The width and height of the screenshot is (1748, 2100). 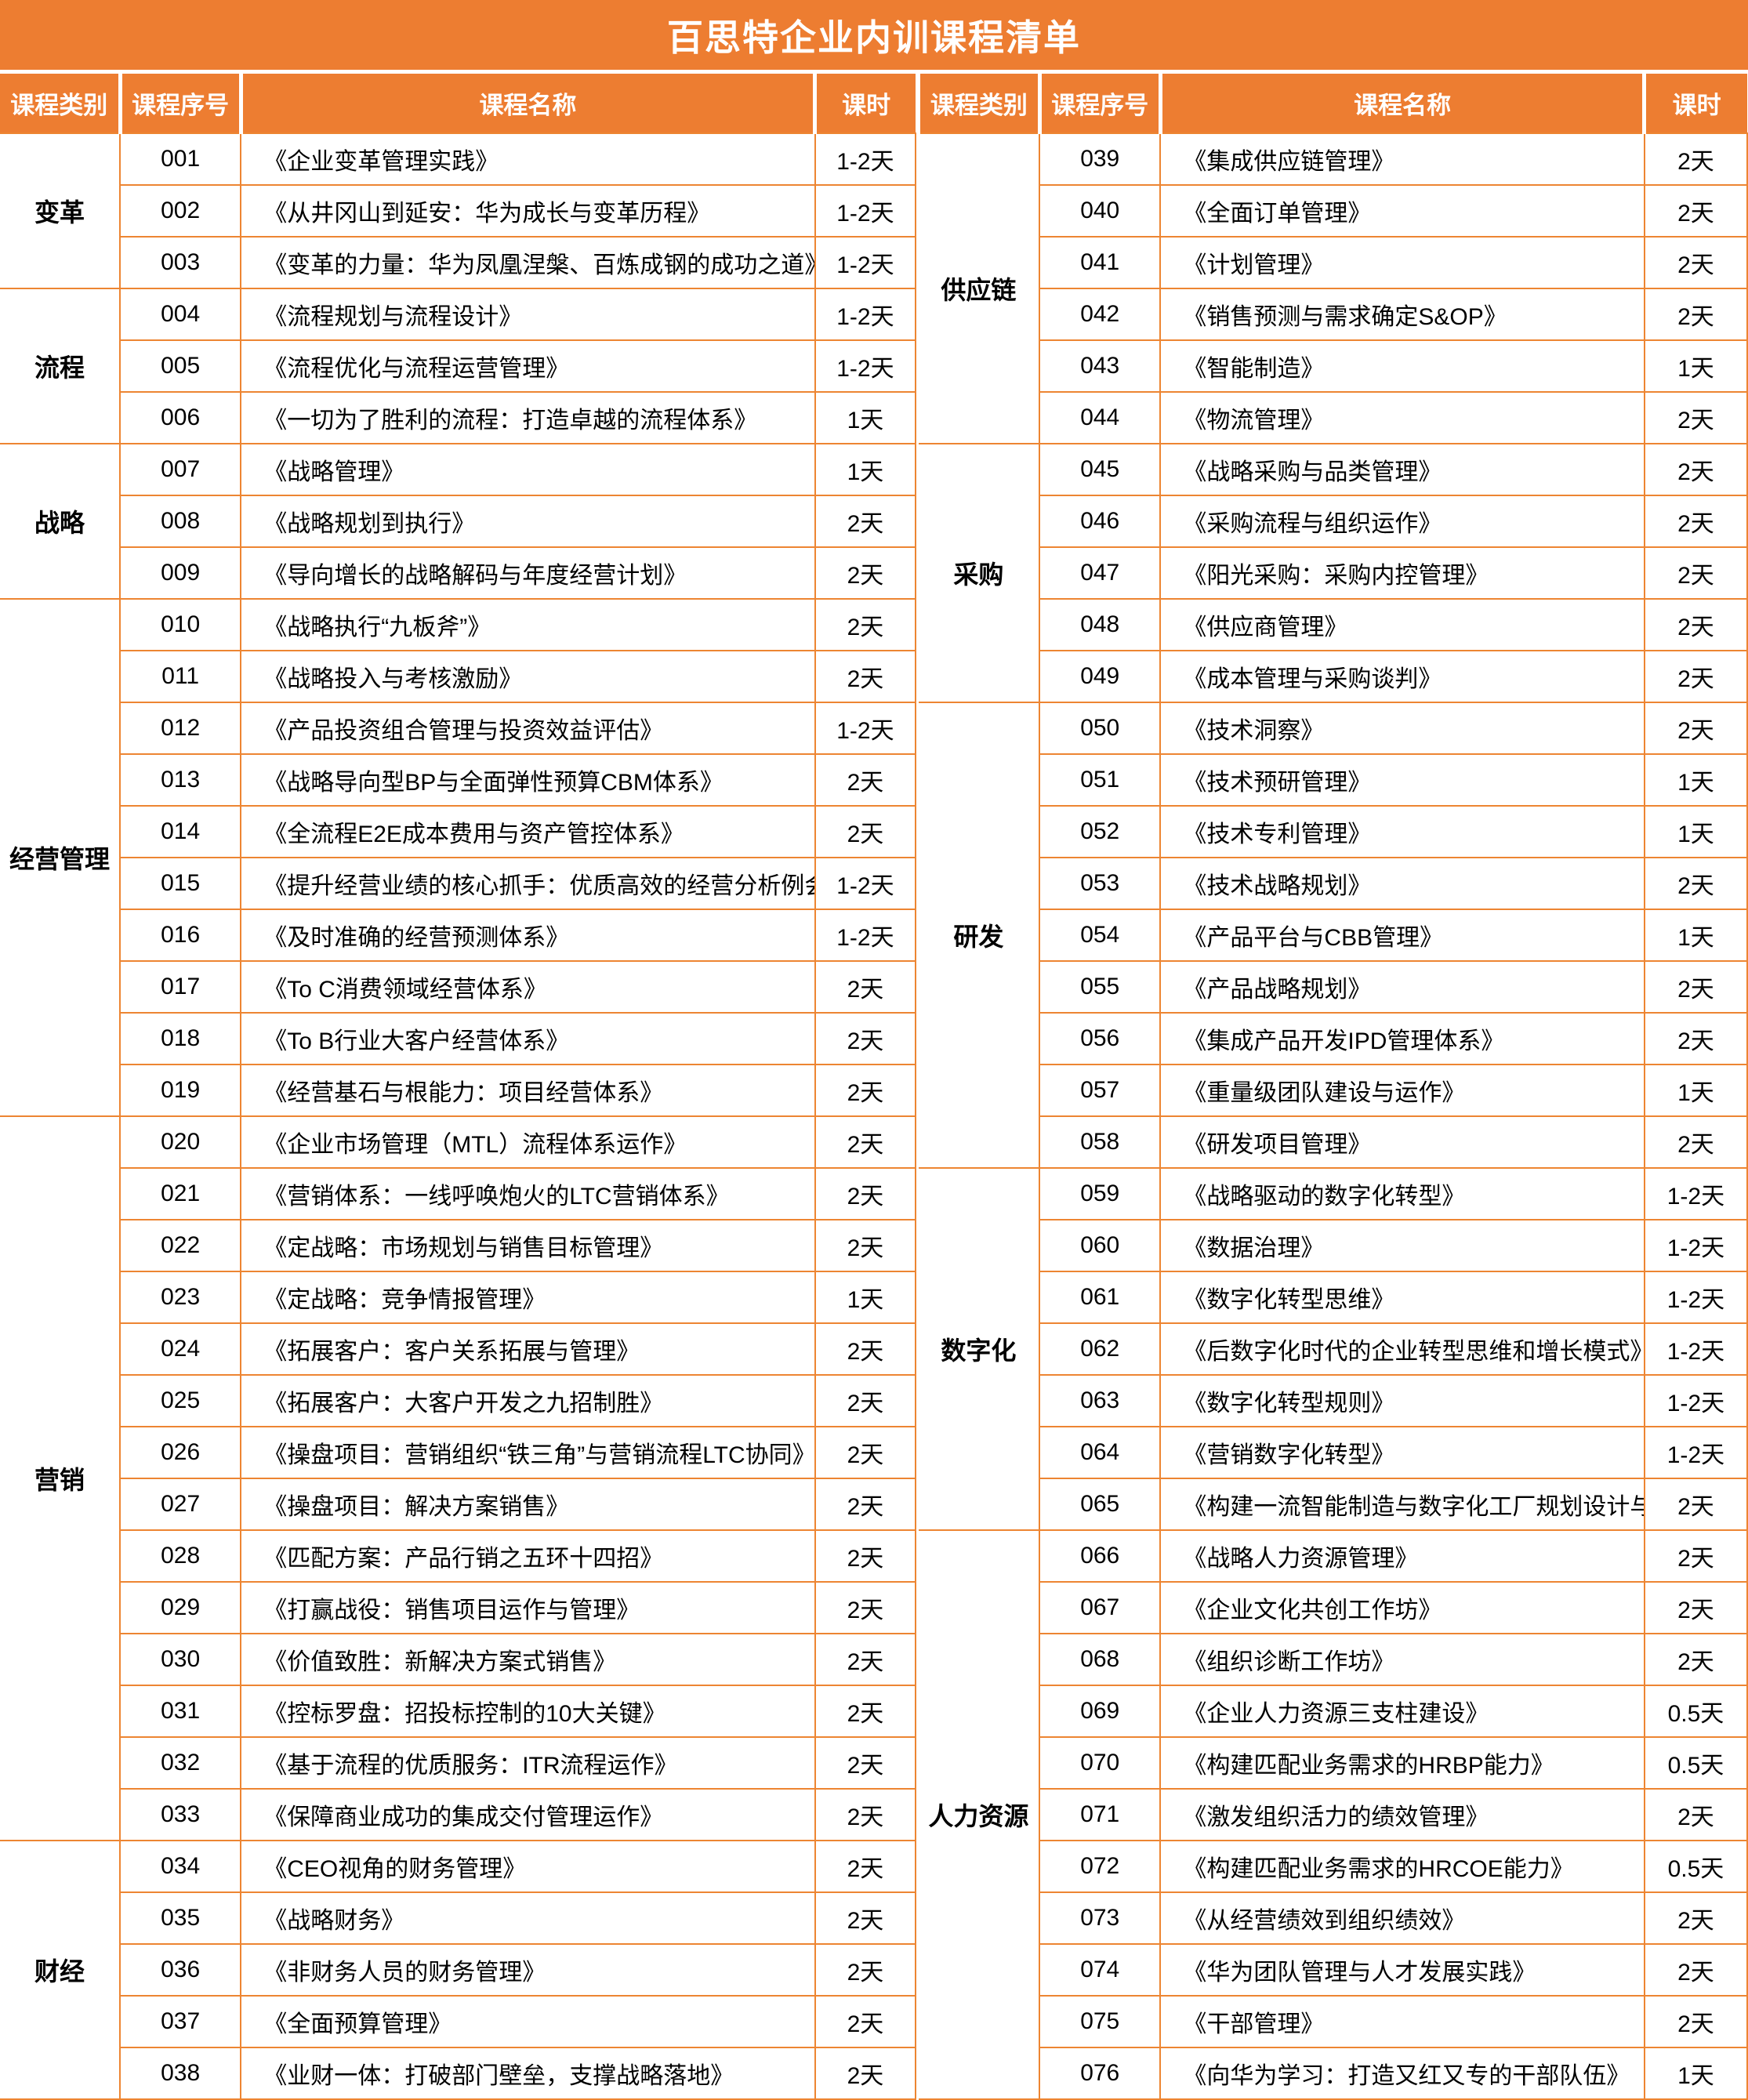 What do you see at coordinates (1100, 1245) in the screenshot?
I see `course-number: 060` at bounding box center [1100, 1245].